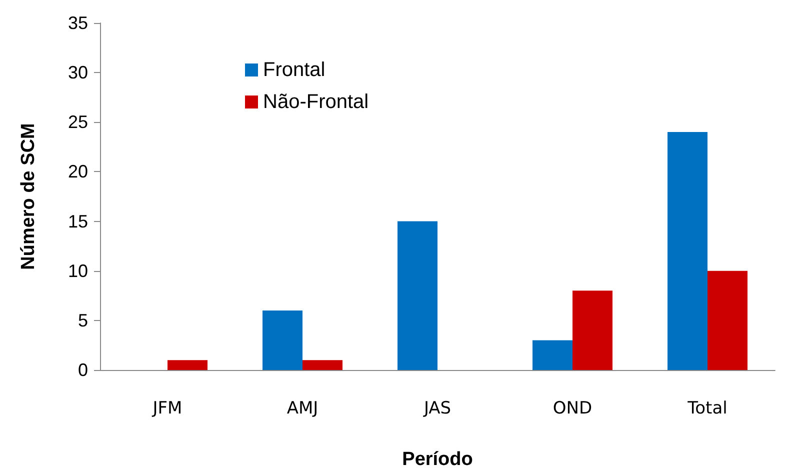  I want to click on x-tick-label: OND, so click(572, 408).